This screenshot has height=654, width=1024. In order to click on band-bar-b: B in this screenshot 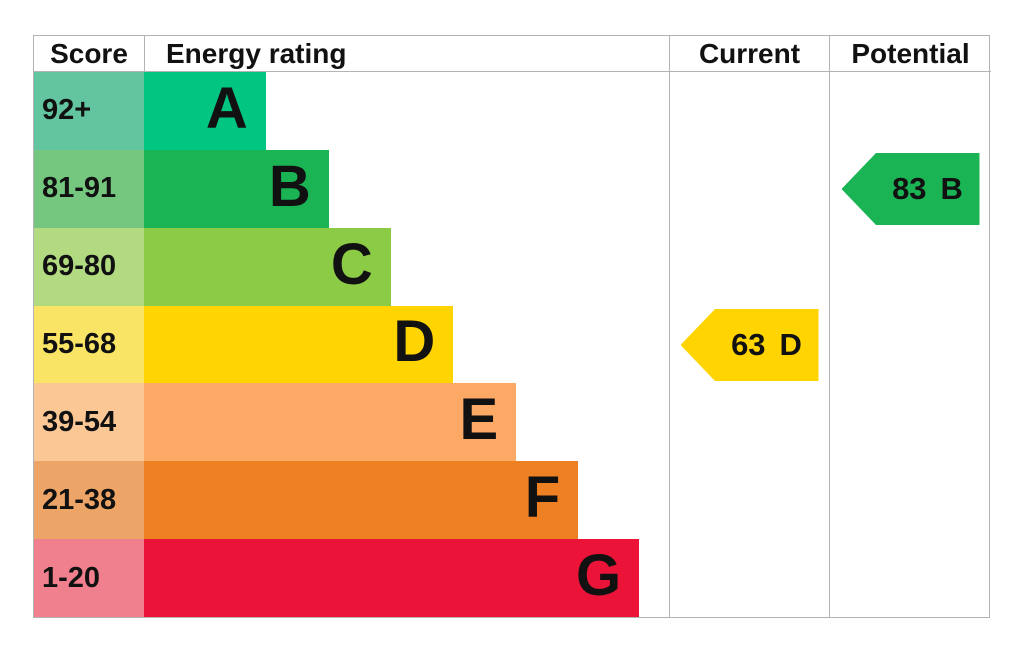, I will do `click(236, 188)`.